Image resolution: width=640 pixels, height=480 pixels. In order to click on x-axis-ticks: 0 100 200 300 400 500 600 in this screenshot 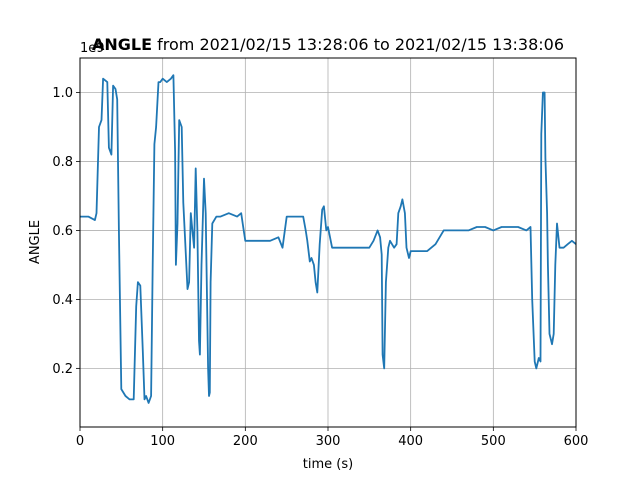, I will do `click(332, 438)`.